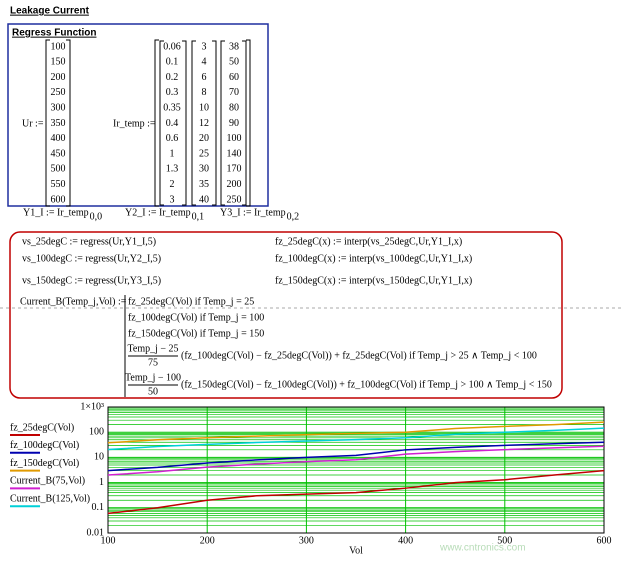 The height and width of the screenshot is (562, 624). What do you see at coordinates (198, 216) in the screenshot?
I see `subscript: 0,1` at bounding box center [198, 216].